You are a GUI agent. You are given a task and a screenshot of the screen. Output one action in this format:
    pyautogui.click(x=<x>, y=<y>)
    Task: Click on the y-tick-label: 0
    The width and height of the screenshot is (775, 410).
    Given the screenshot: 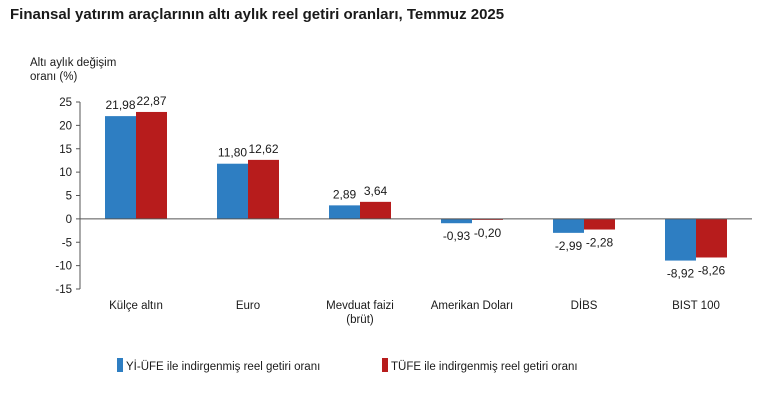 What is the action you would take?
    pyautogui.click(x=69, y=220)
    